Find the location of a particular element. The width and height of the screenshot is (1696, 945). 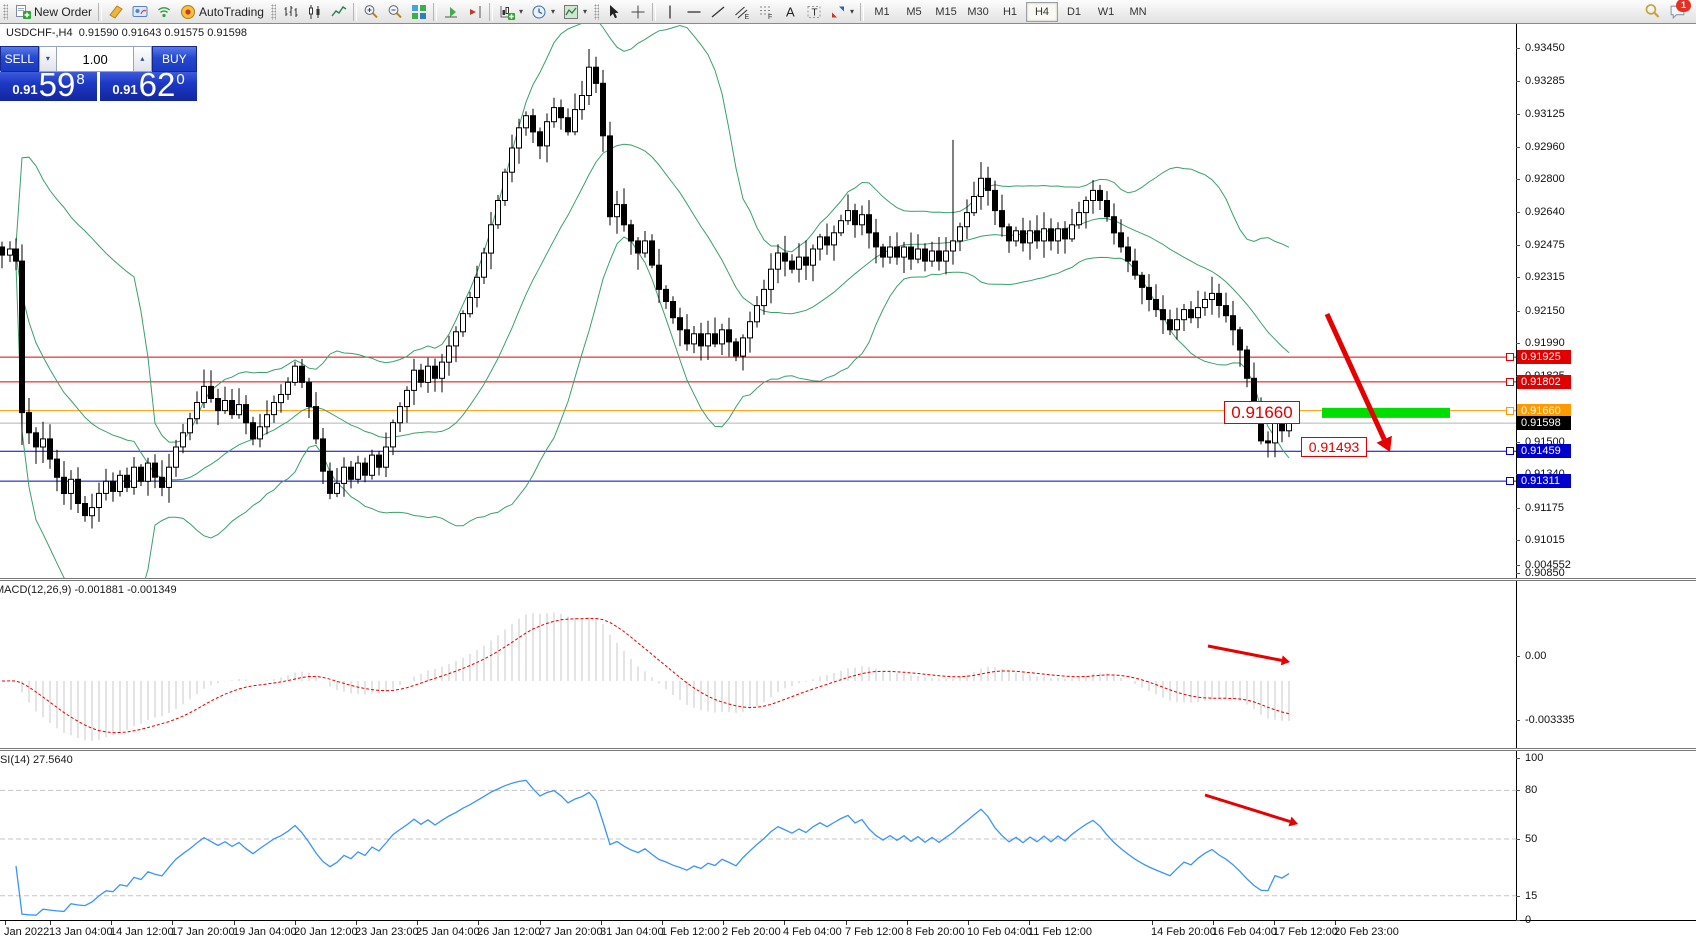

timeframe-MN: MN is located at coordinates (1138, 11).